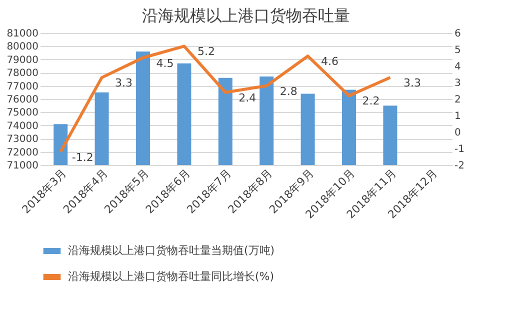  What do you see at coordinates (22, 152) in the screenshot?
I see `y-tick-label: 72000` at bounding box center [22, 152].